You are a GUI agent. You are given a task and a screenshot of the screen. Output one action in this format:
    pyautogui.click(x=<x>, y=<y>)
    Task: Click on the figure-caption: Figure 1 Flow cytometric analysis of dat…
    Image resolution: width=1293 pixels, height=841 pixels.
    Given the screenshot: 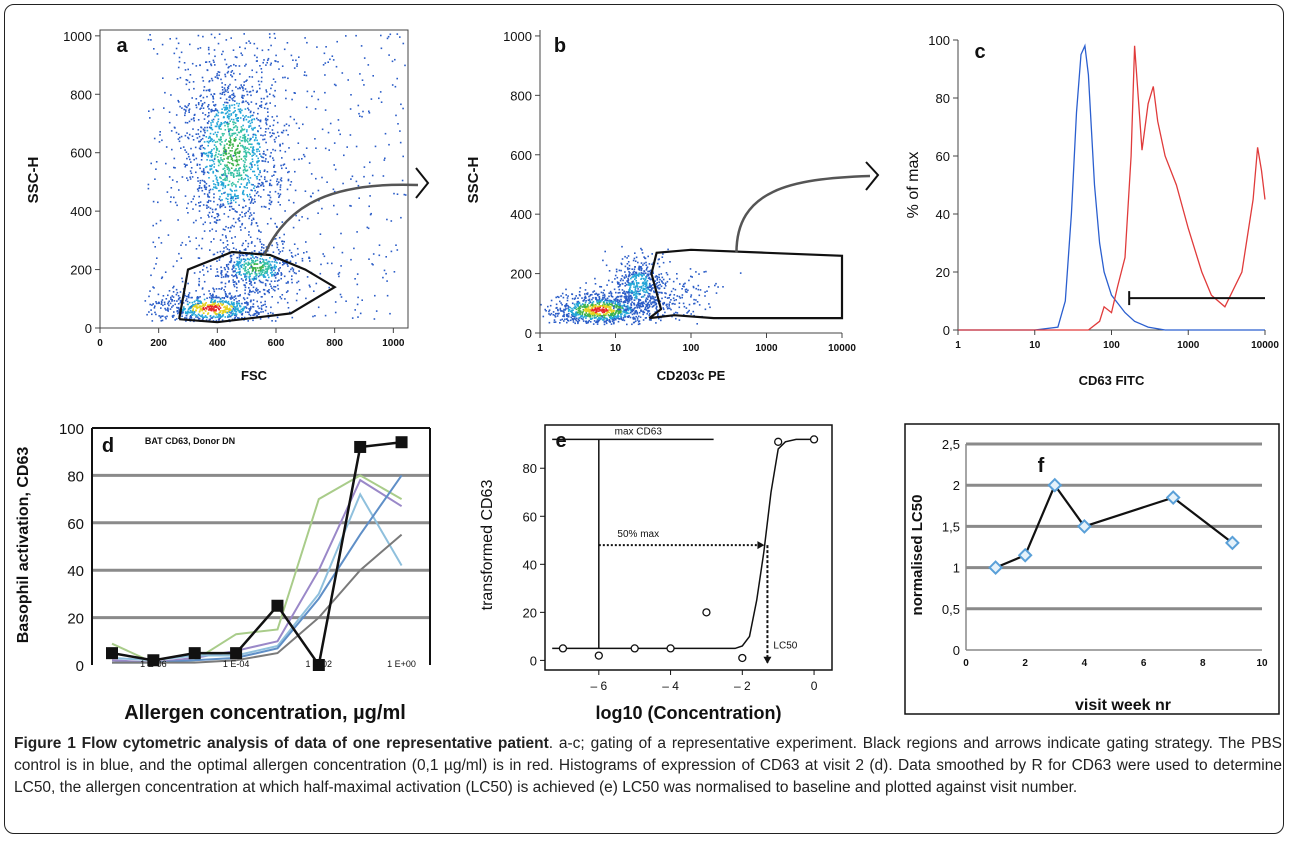 What is the action you would take?
    pyautogui.click(x=648, y=766)
    